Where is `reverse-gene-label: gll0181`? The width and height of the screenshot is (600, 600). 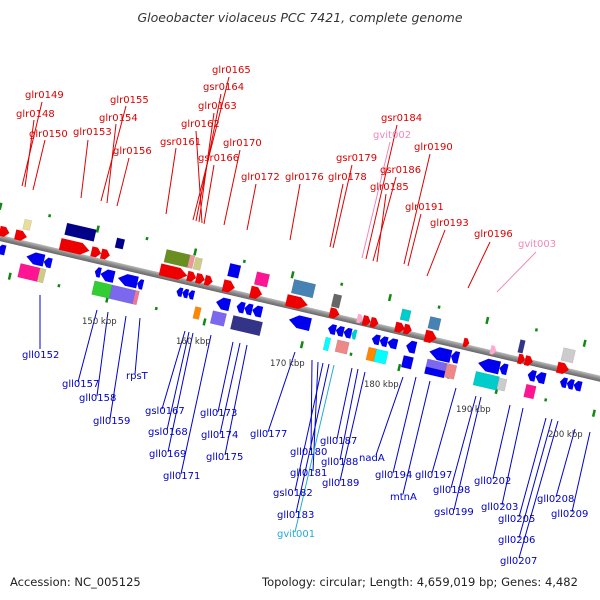 reverse-gene-label: gll0181 is located at coordinates (308, 473).